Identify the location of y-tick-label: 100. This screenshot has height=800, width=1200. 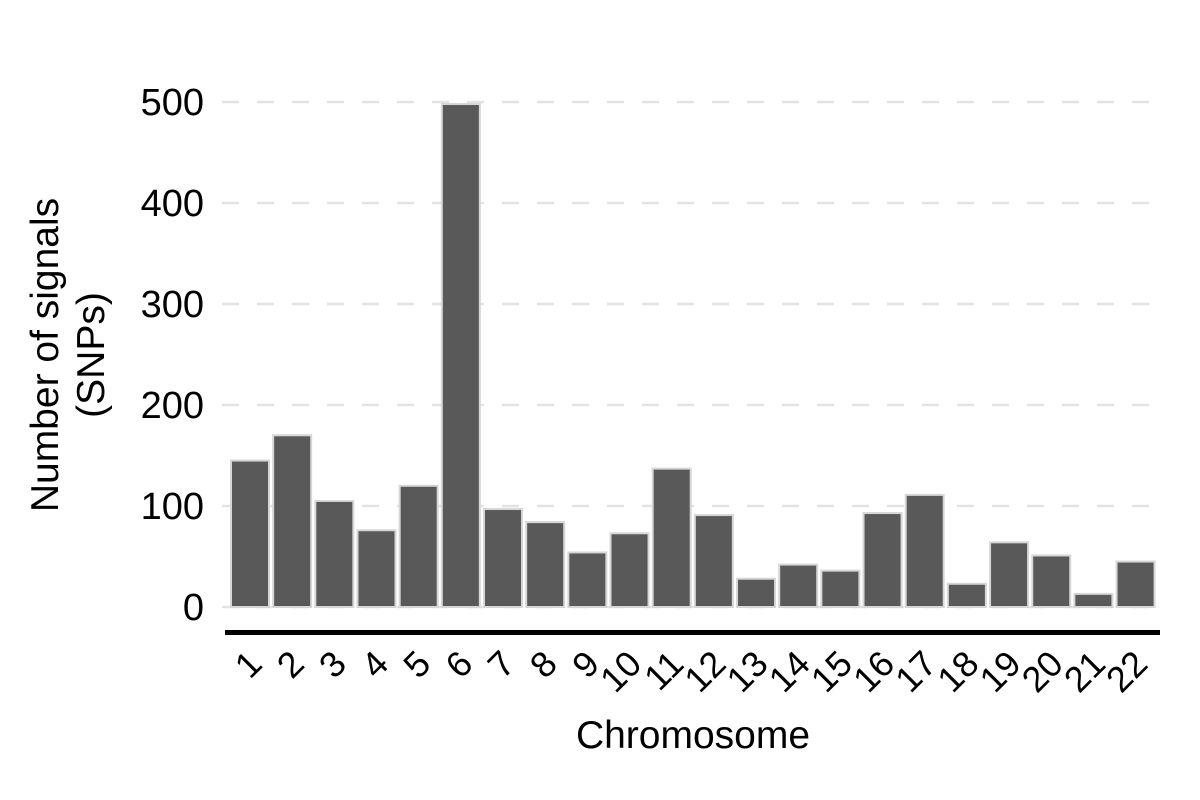
(172, 507).